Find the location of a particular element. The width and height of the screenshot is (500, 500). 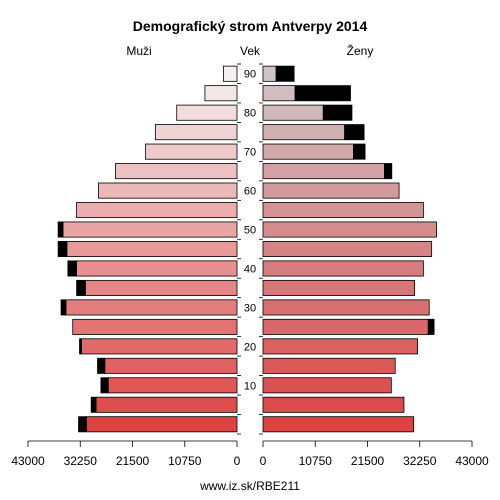

female-x-axis: 0 10750 21500 32250 43000 is located at coordinates (374, 454).